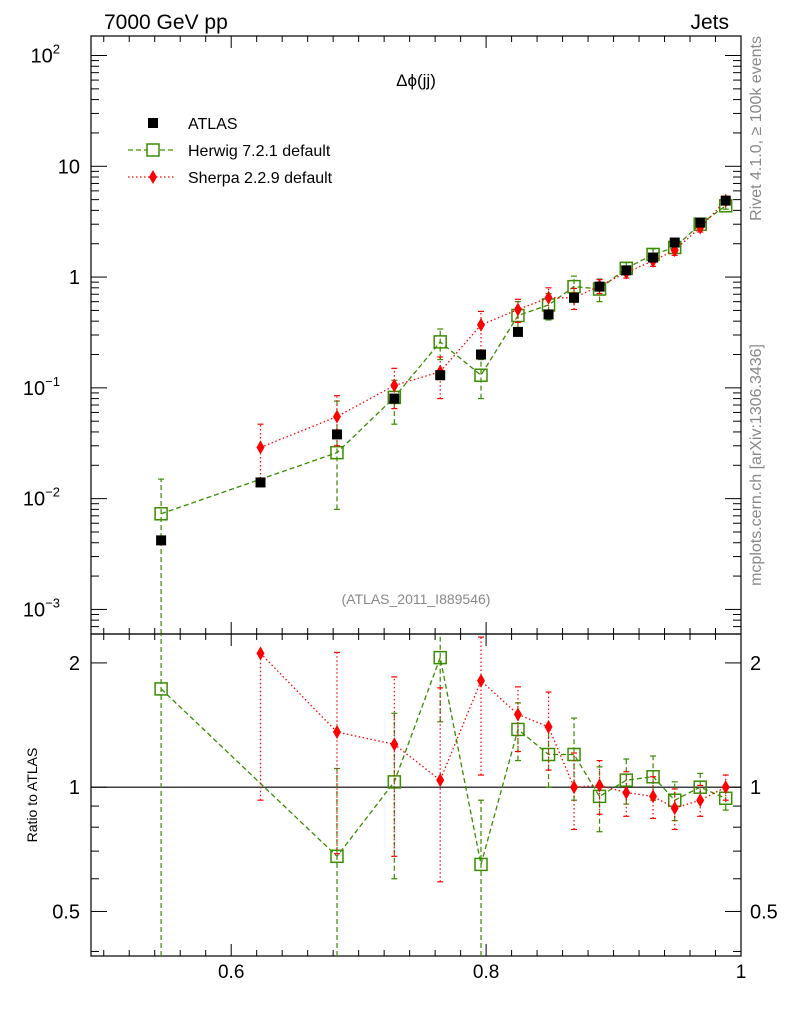 The width and height of the screenshot is (786, 1024). What do you see at coordinates (74, 278) in the screenshot?
I see `y-tick-label: 1` at bounding box center [74, 278].